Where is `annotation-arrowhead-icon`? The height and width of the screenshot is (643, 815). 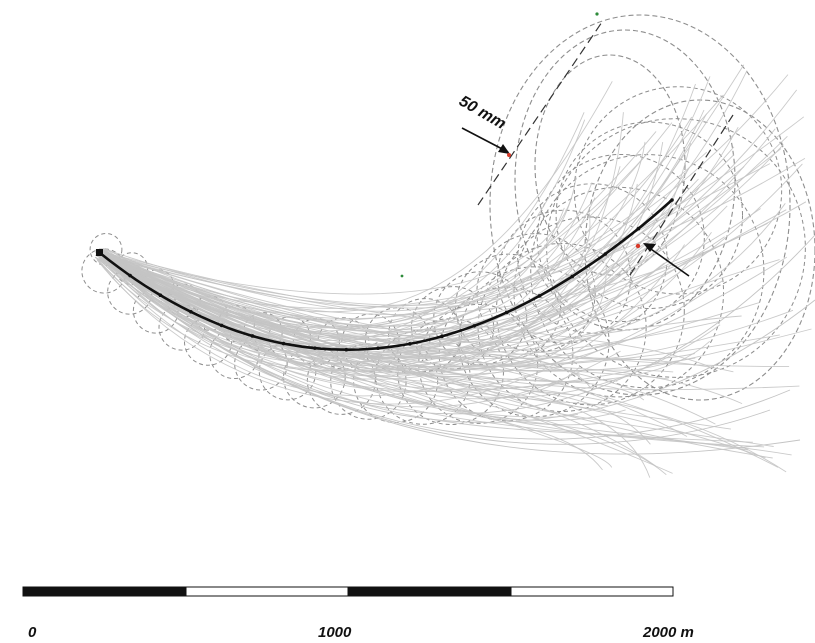
annotation-arrowhead-icon is located at coordinates (504, 149).